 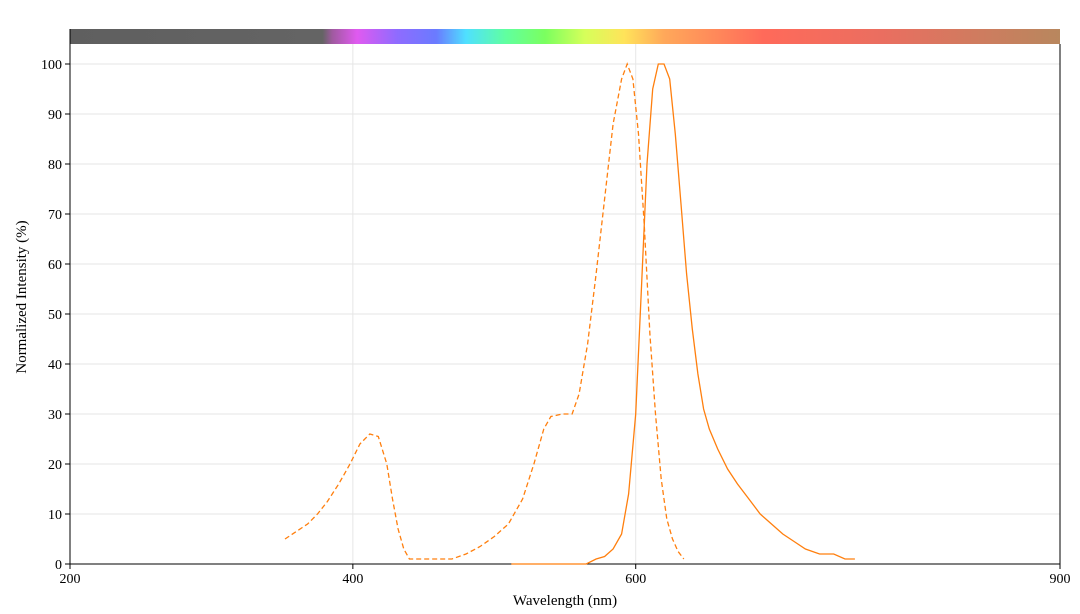 I want to click on y-tick-label: 90, so click(x=55, y=115).